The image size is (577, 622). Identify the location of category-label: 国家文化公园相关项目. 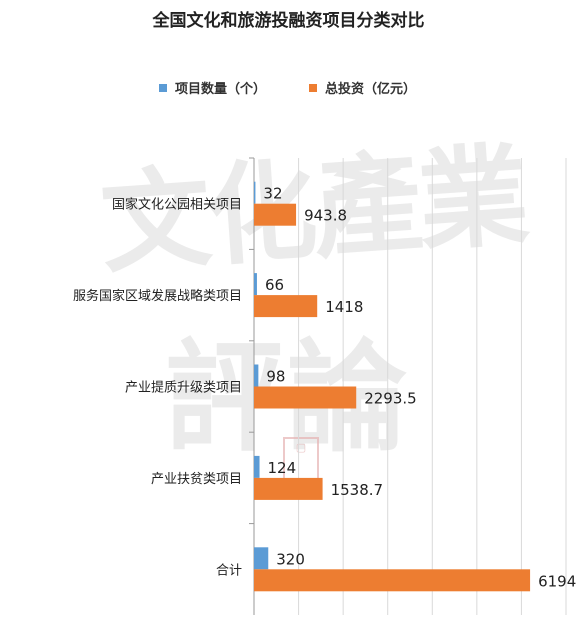
(177, 205).